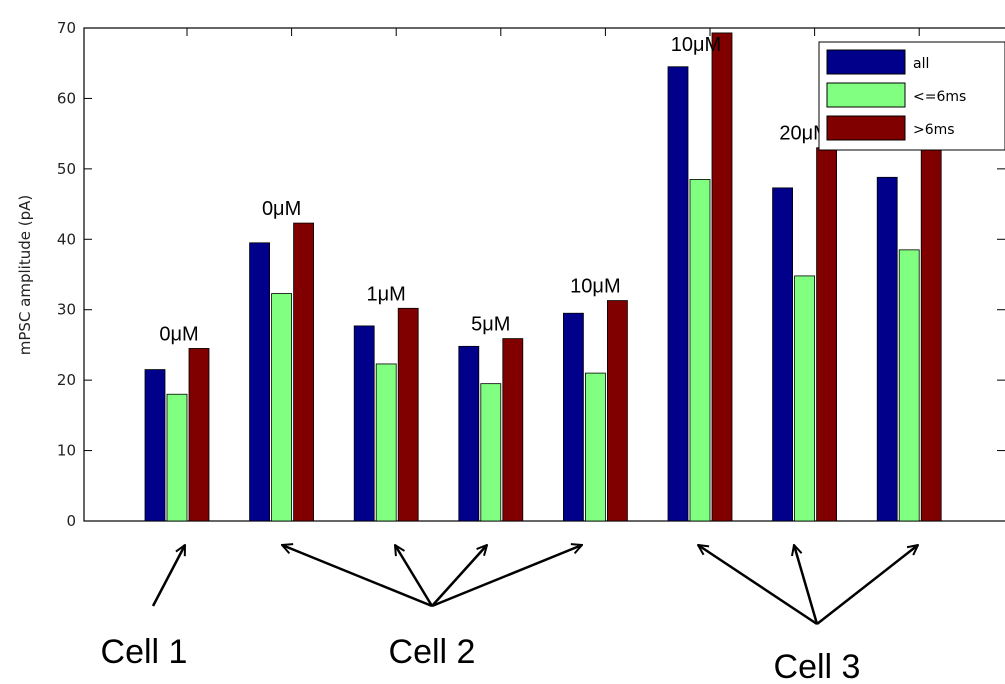  I want to click on y-tick-label: 10, so click(66, 451).